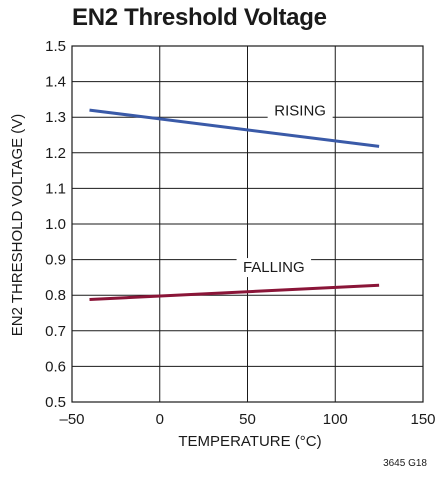  I want to click on y-tick-labels: 0.5 0.6 0.7 0.8 0.9 1.0 1.1 1.2 1.3 1.4 1.5, so click(55, 224).